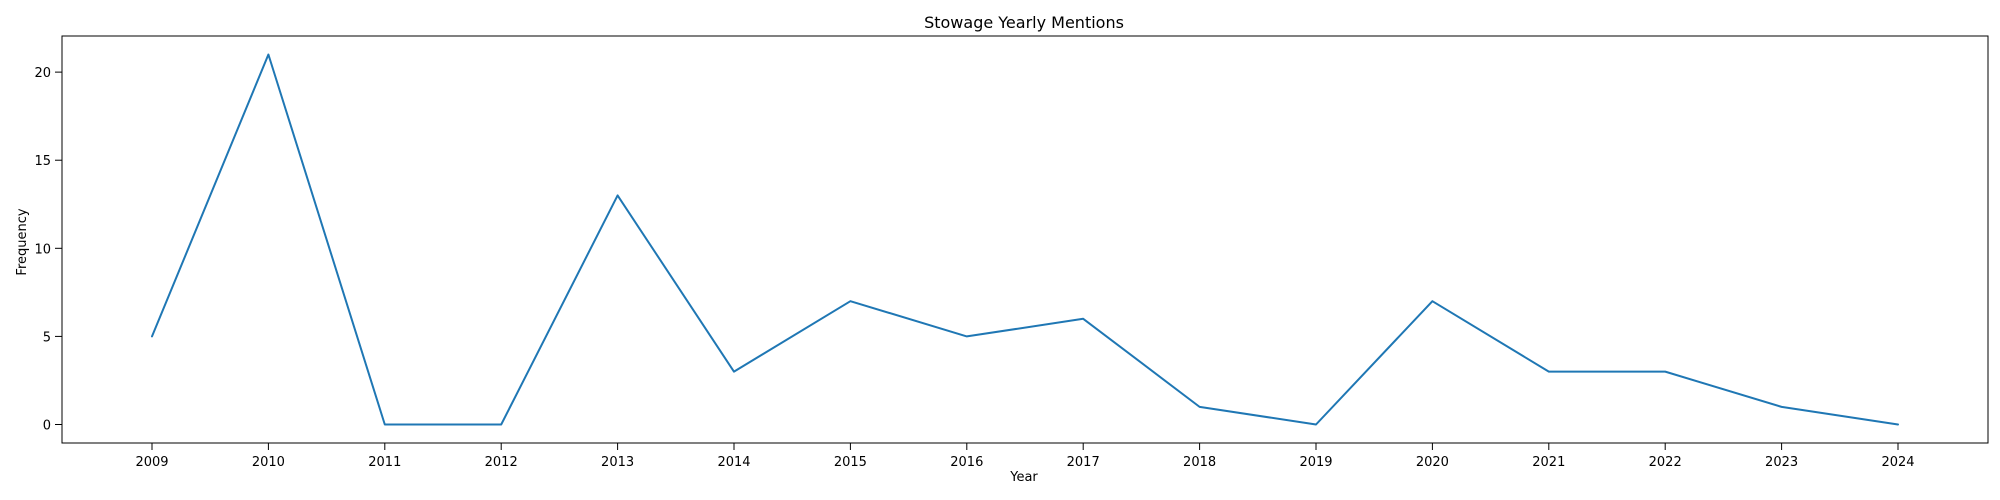 This screenshot has width=2000, height=500. What do you see at coordinates (1024, 22) in the screenshot?
I see `chart-title: Stowage Yearly Mentions` at bounding box center [1024, 22].